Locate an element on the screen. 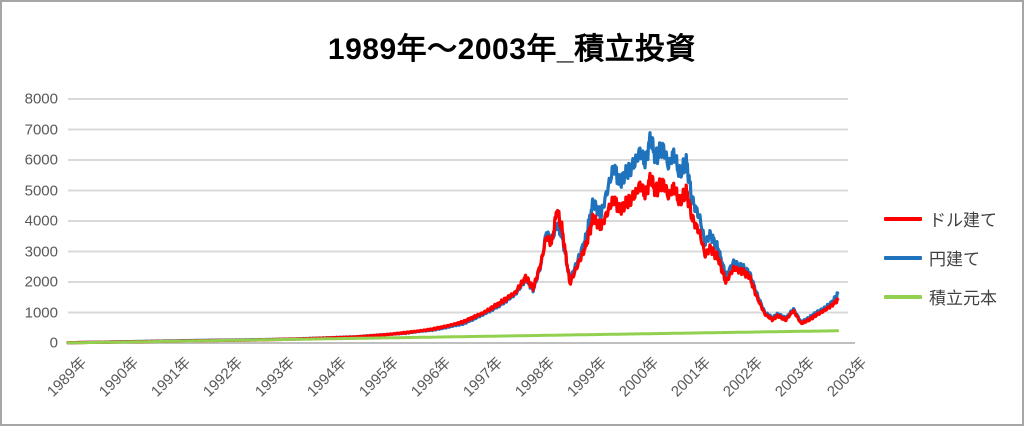  chart-legend: ドル建て円建て積立元本 is located at coordinates (940, 257).